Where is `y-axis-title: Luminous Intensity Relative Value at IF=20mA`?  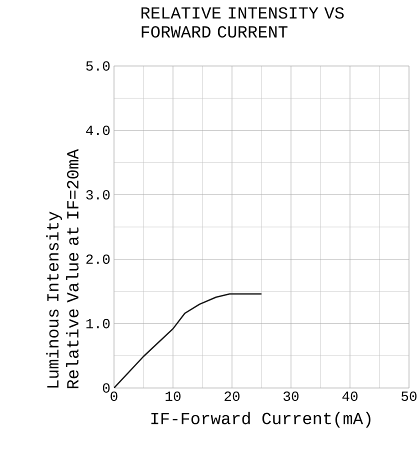 y-axis-title: Luminous Intensity Relative Value at IF=20mA is located at coordinates (62, 268).